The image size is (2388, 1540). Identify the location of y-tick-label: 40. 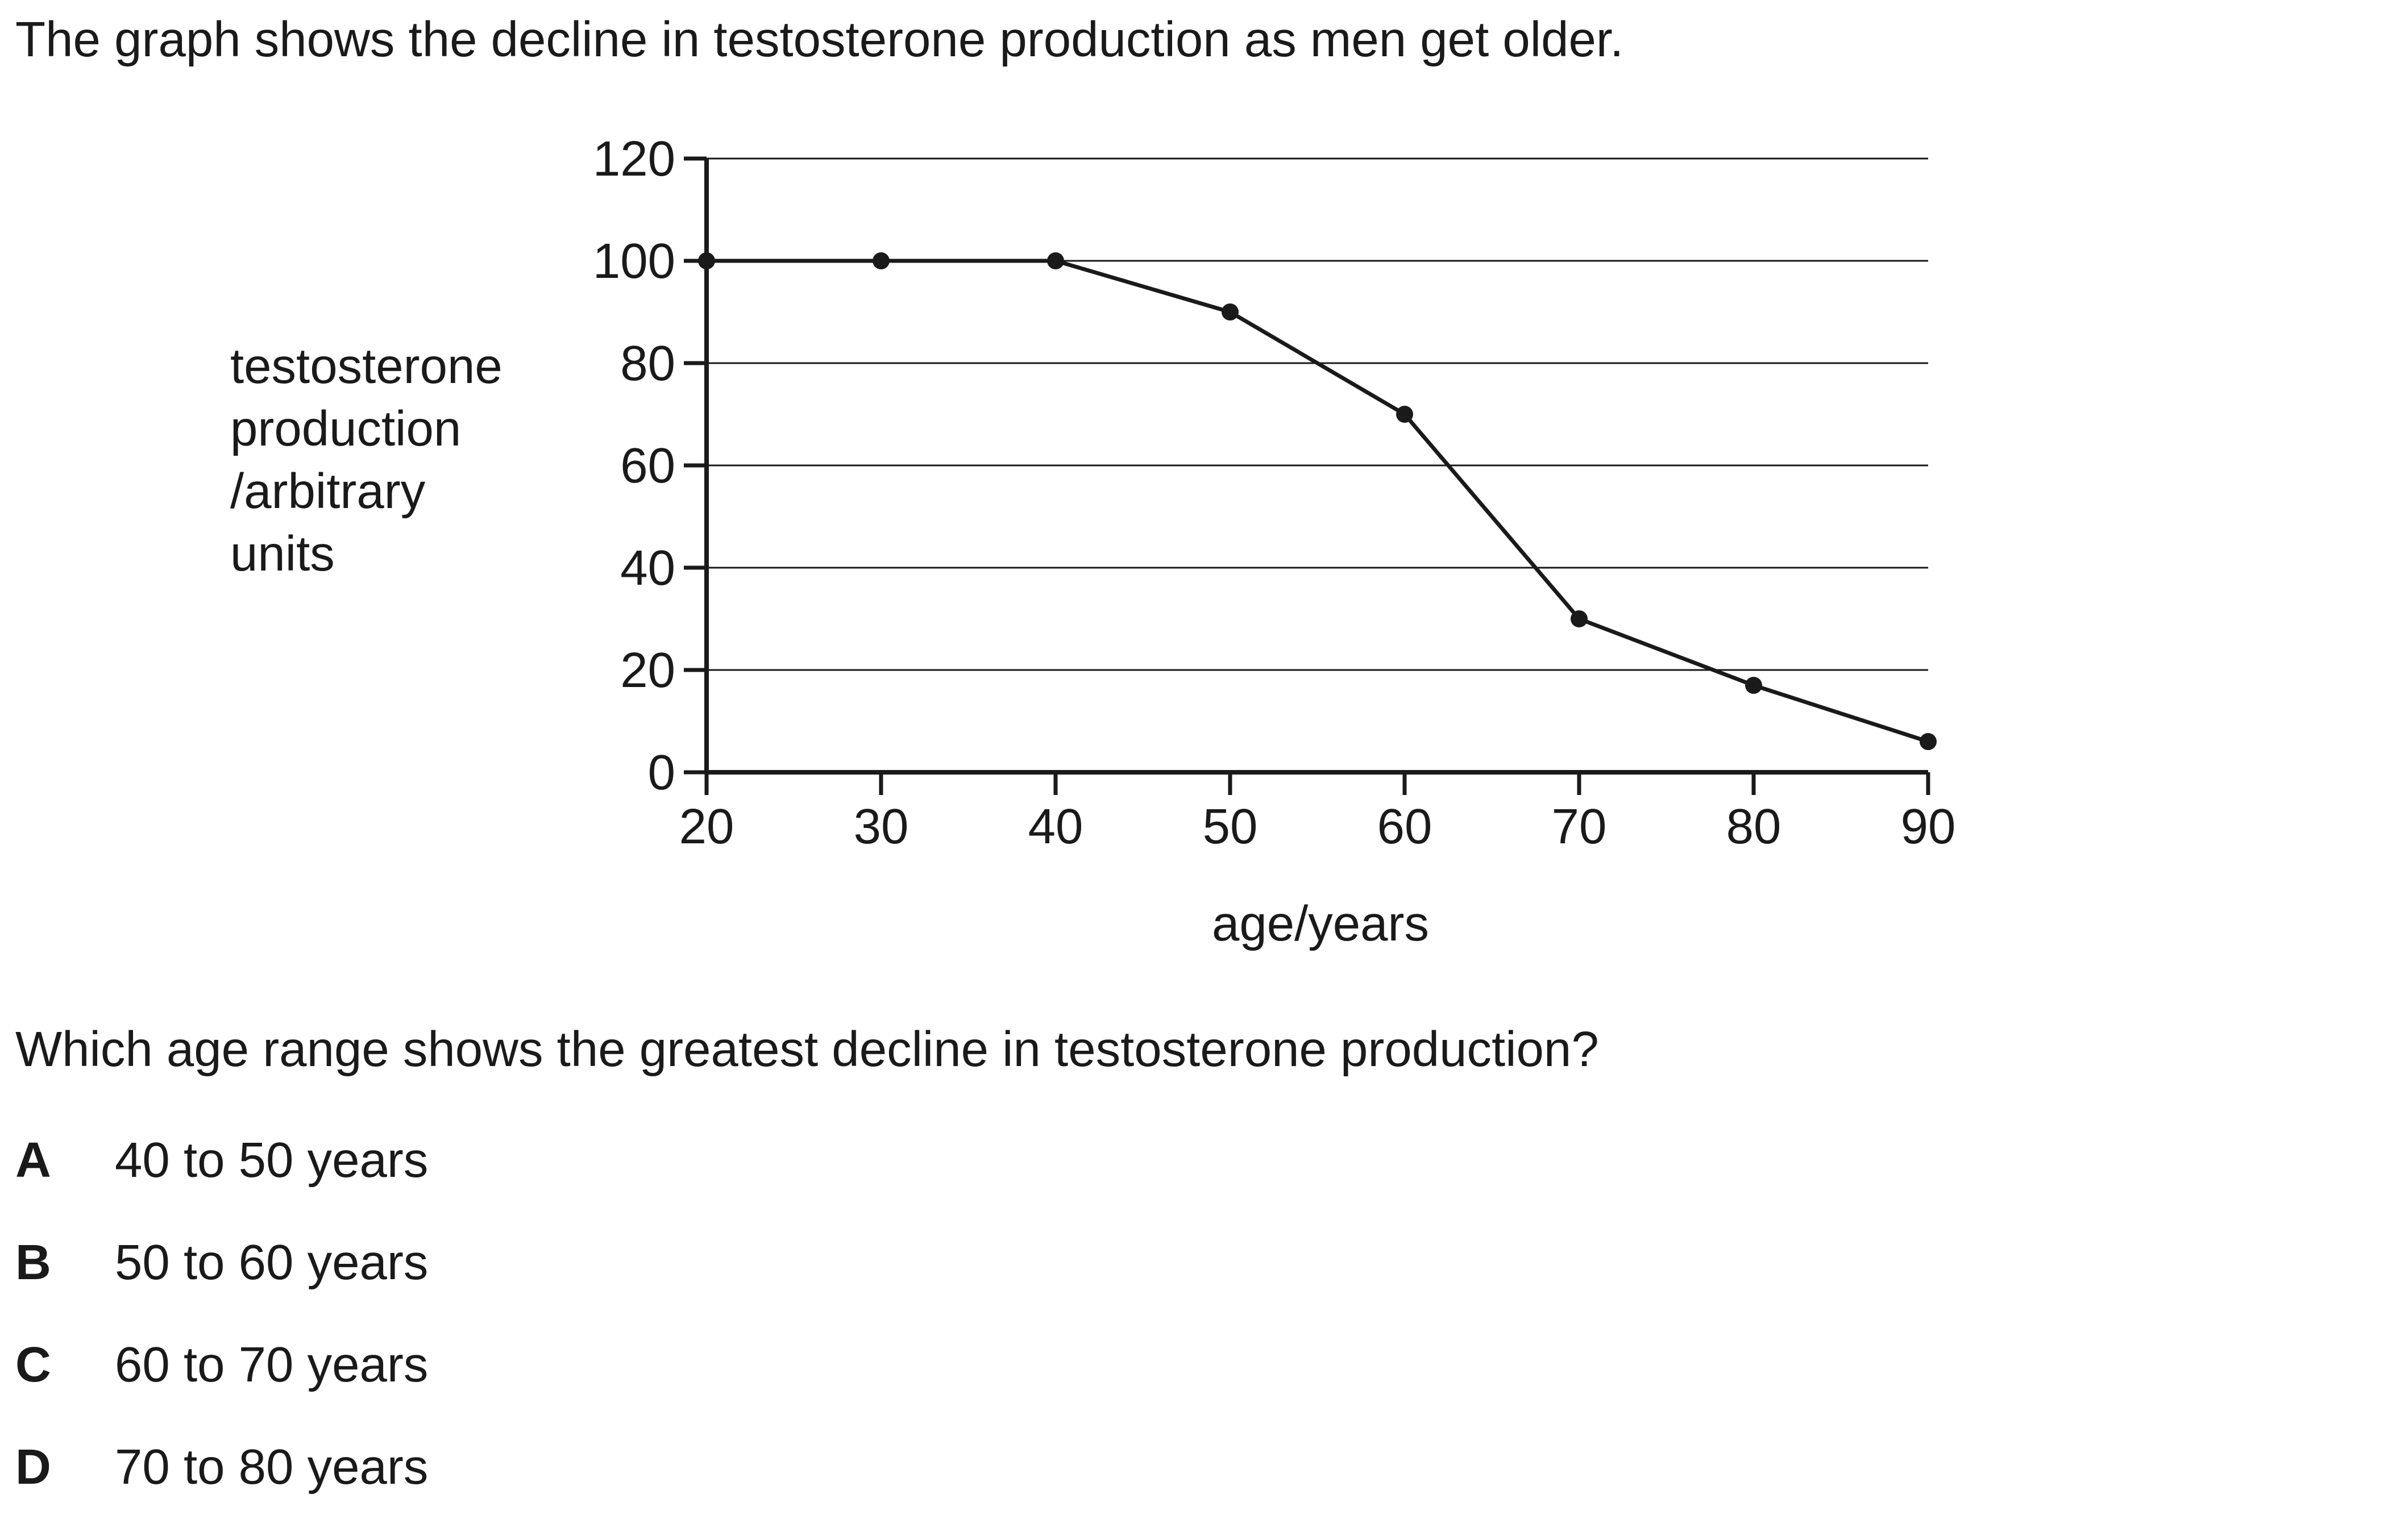
(647, 568).